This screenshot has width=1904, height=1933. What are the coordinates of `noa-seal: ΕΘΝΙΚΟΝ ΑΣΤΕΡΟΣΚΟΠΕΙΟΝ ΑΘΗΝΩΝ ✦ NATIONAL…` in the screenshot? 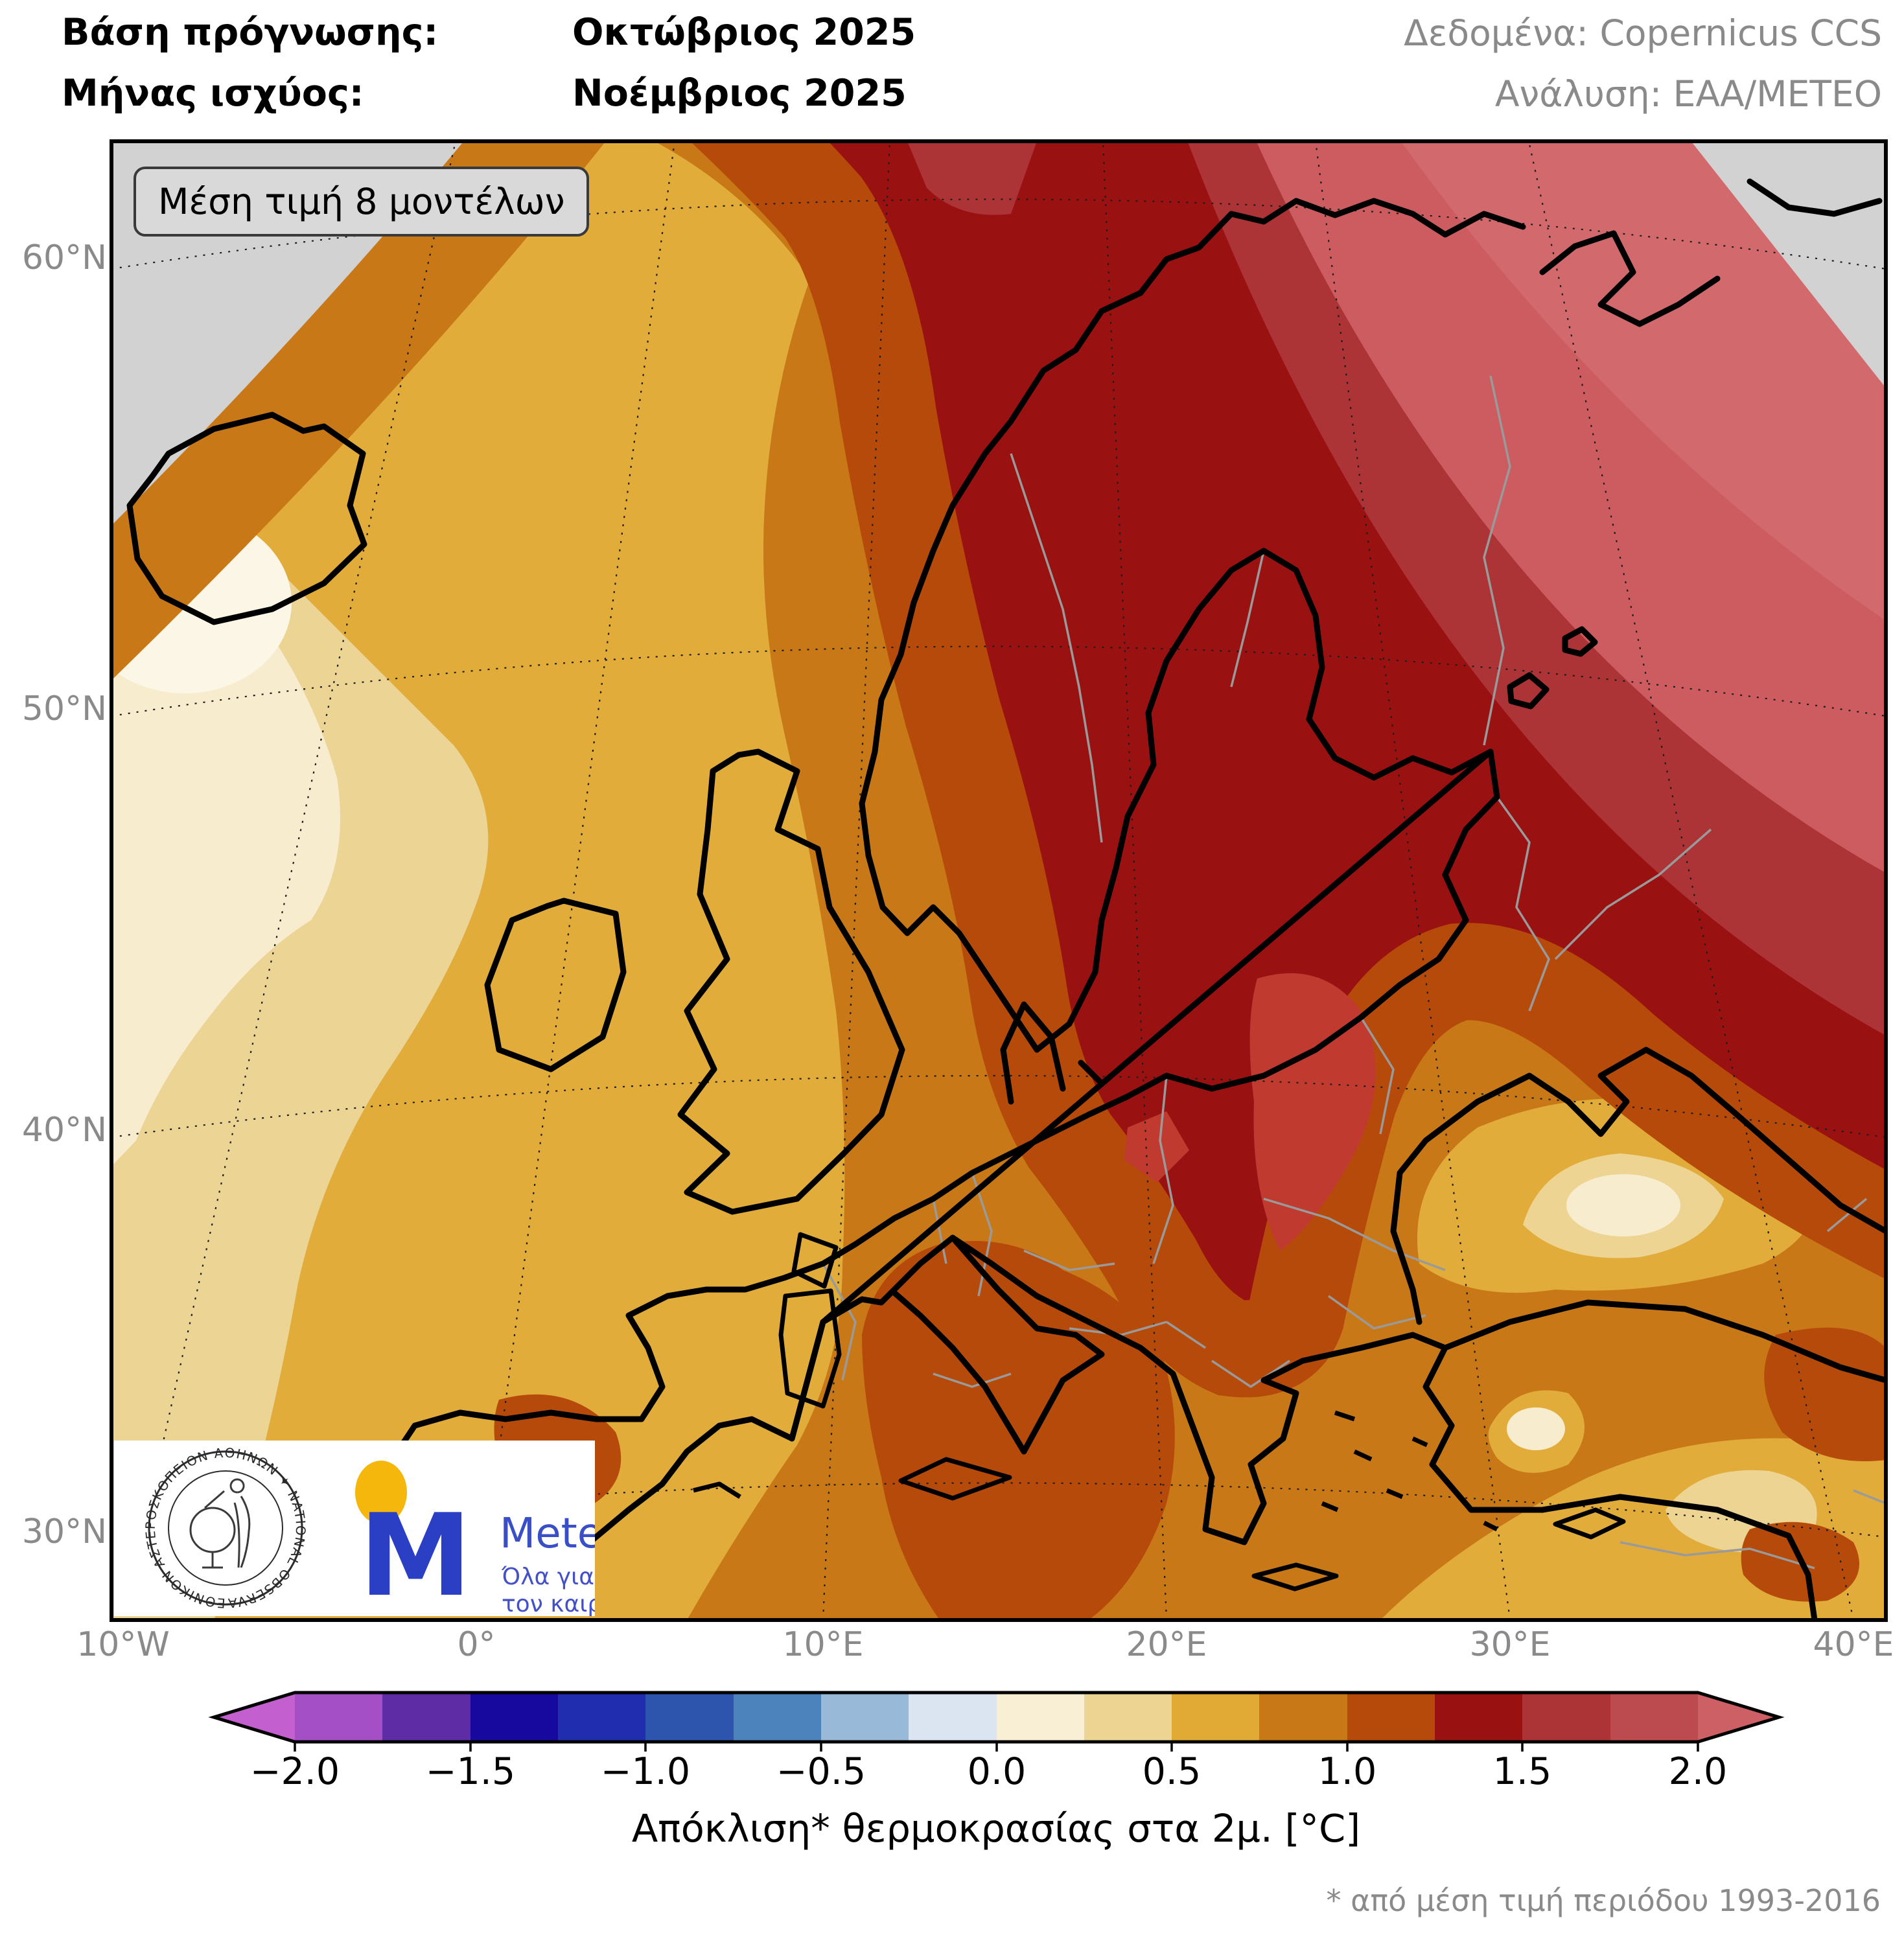 It's located at (211, 1526).